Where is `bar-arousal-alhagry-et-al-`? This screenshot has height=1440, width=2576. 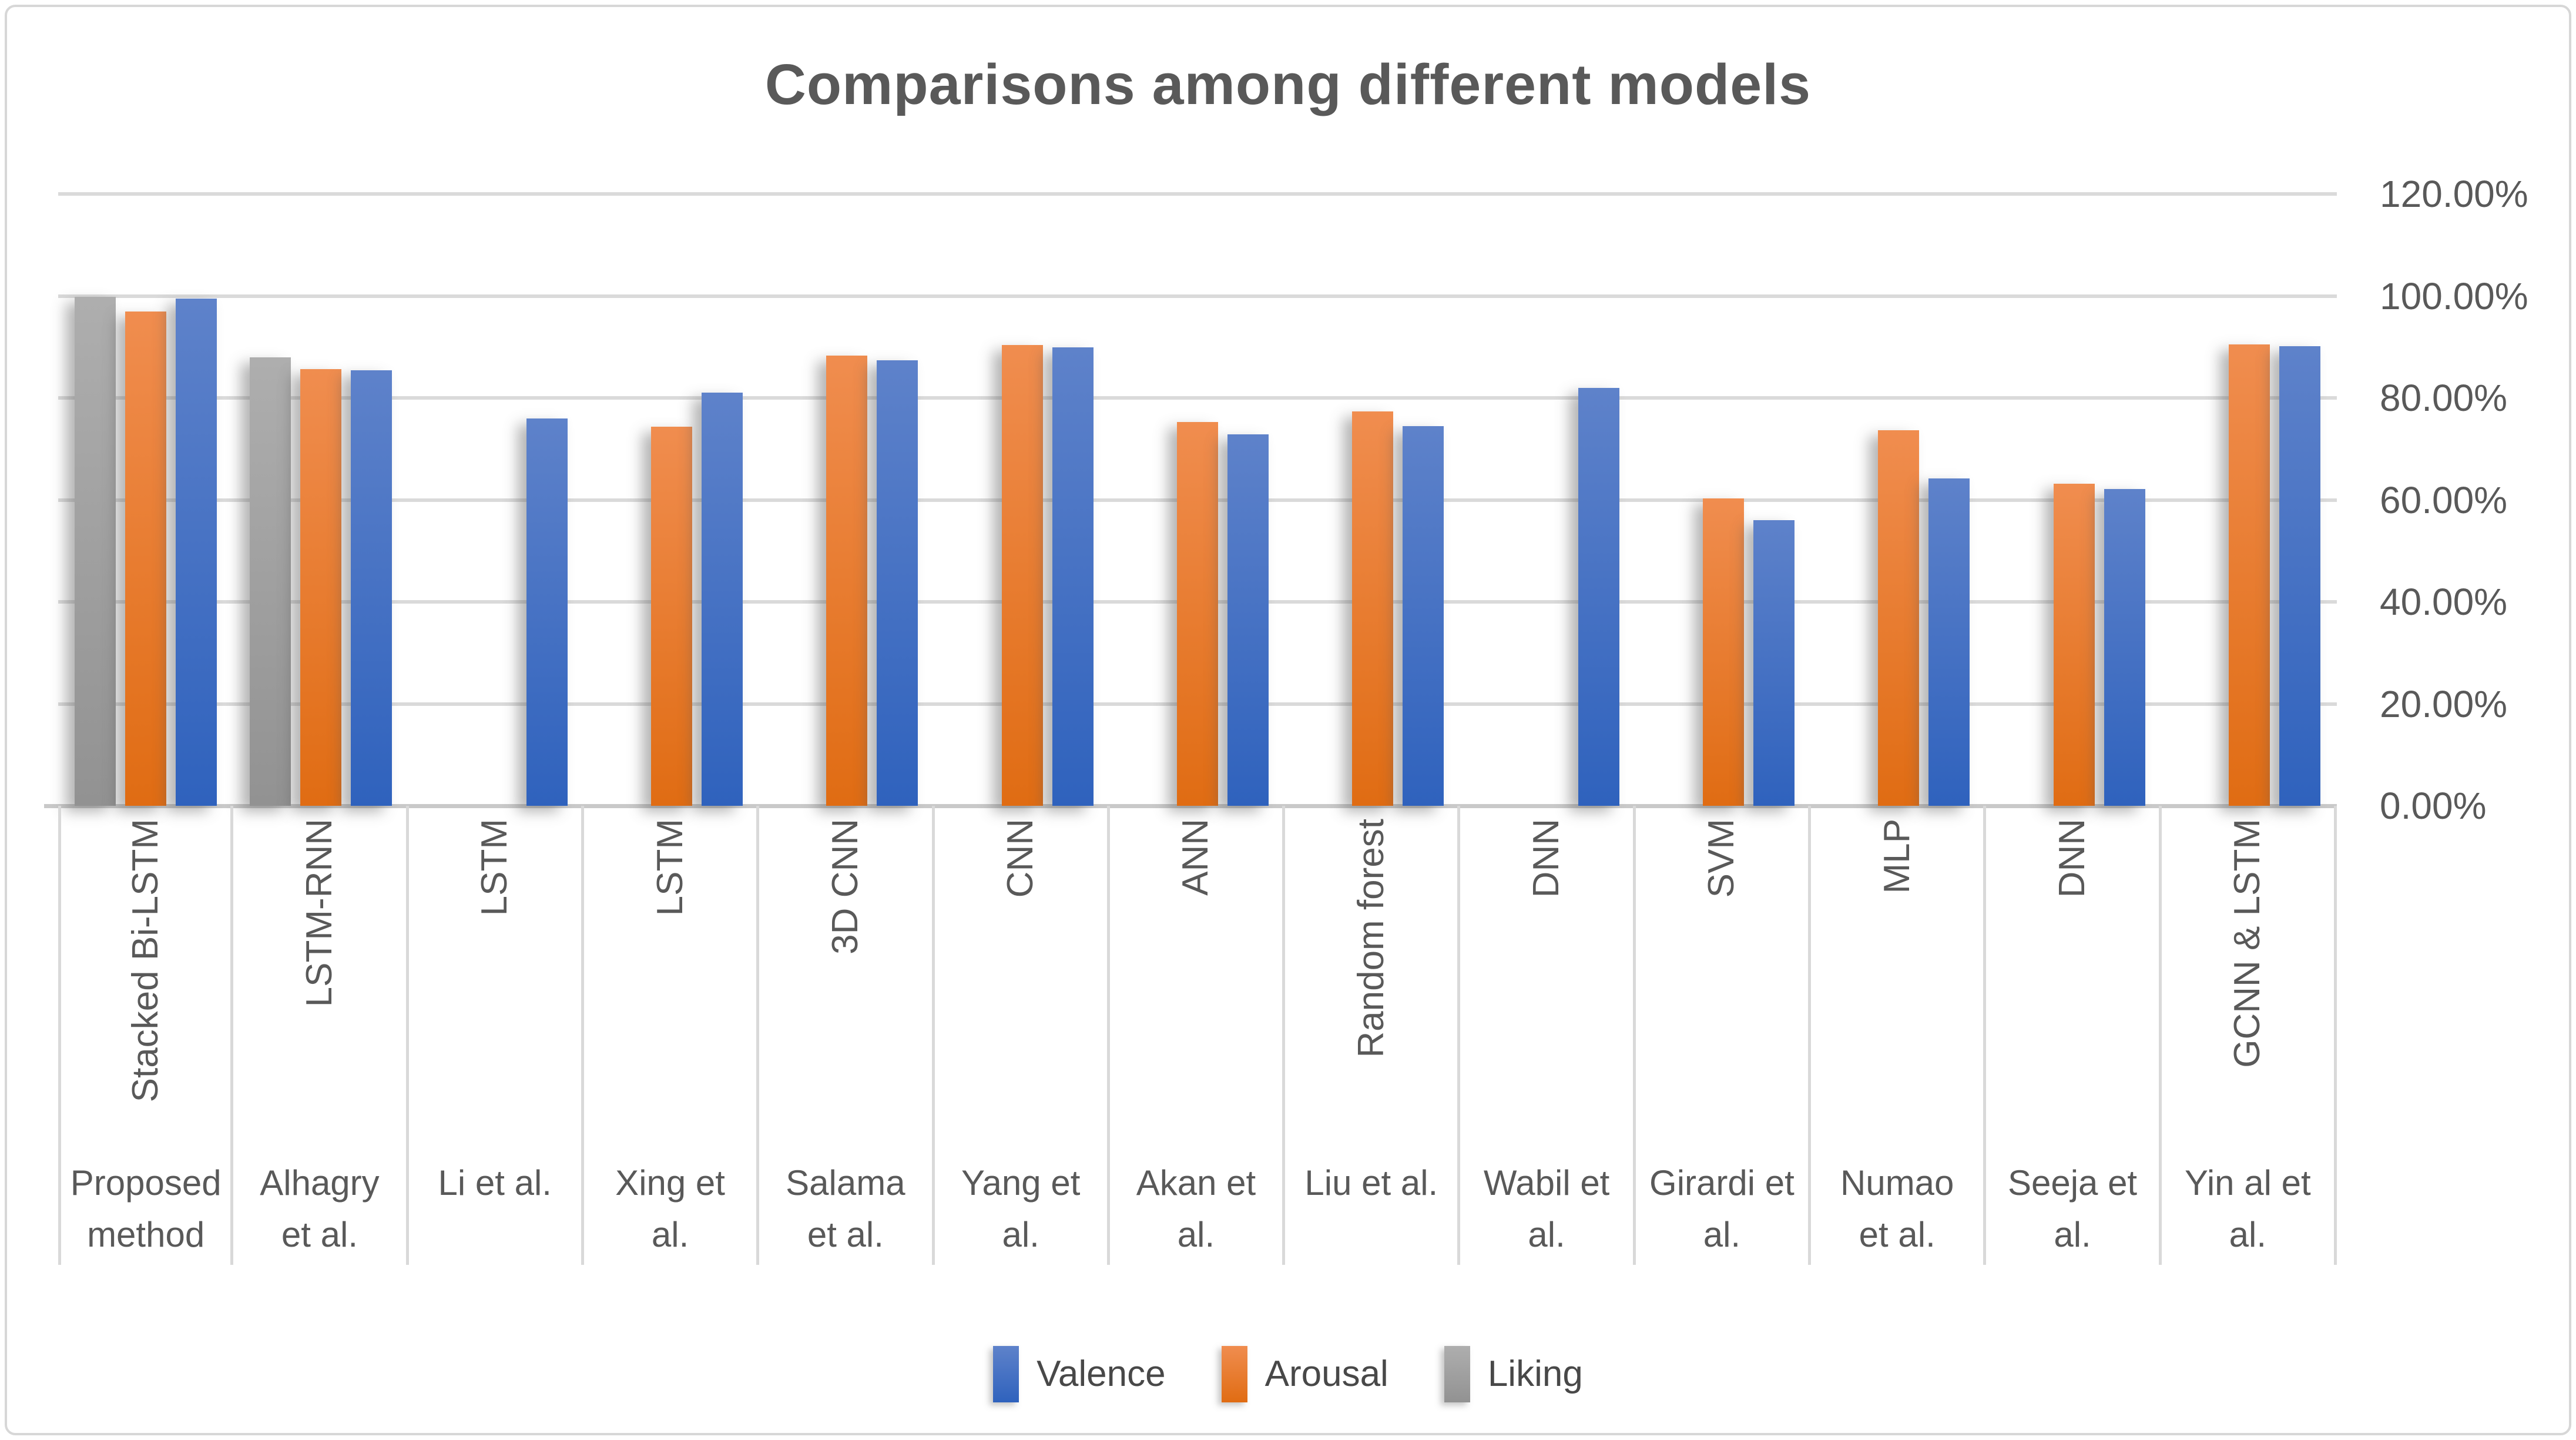 bar-arousal-alhagry-et-al- is located at coordinates (321, 587).